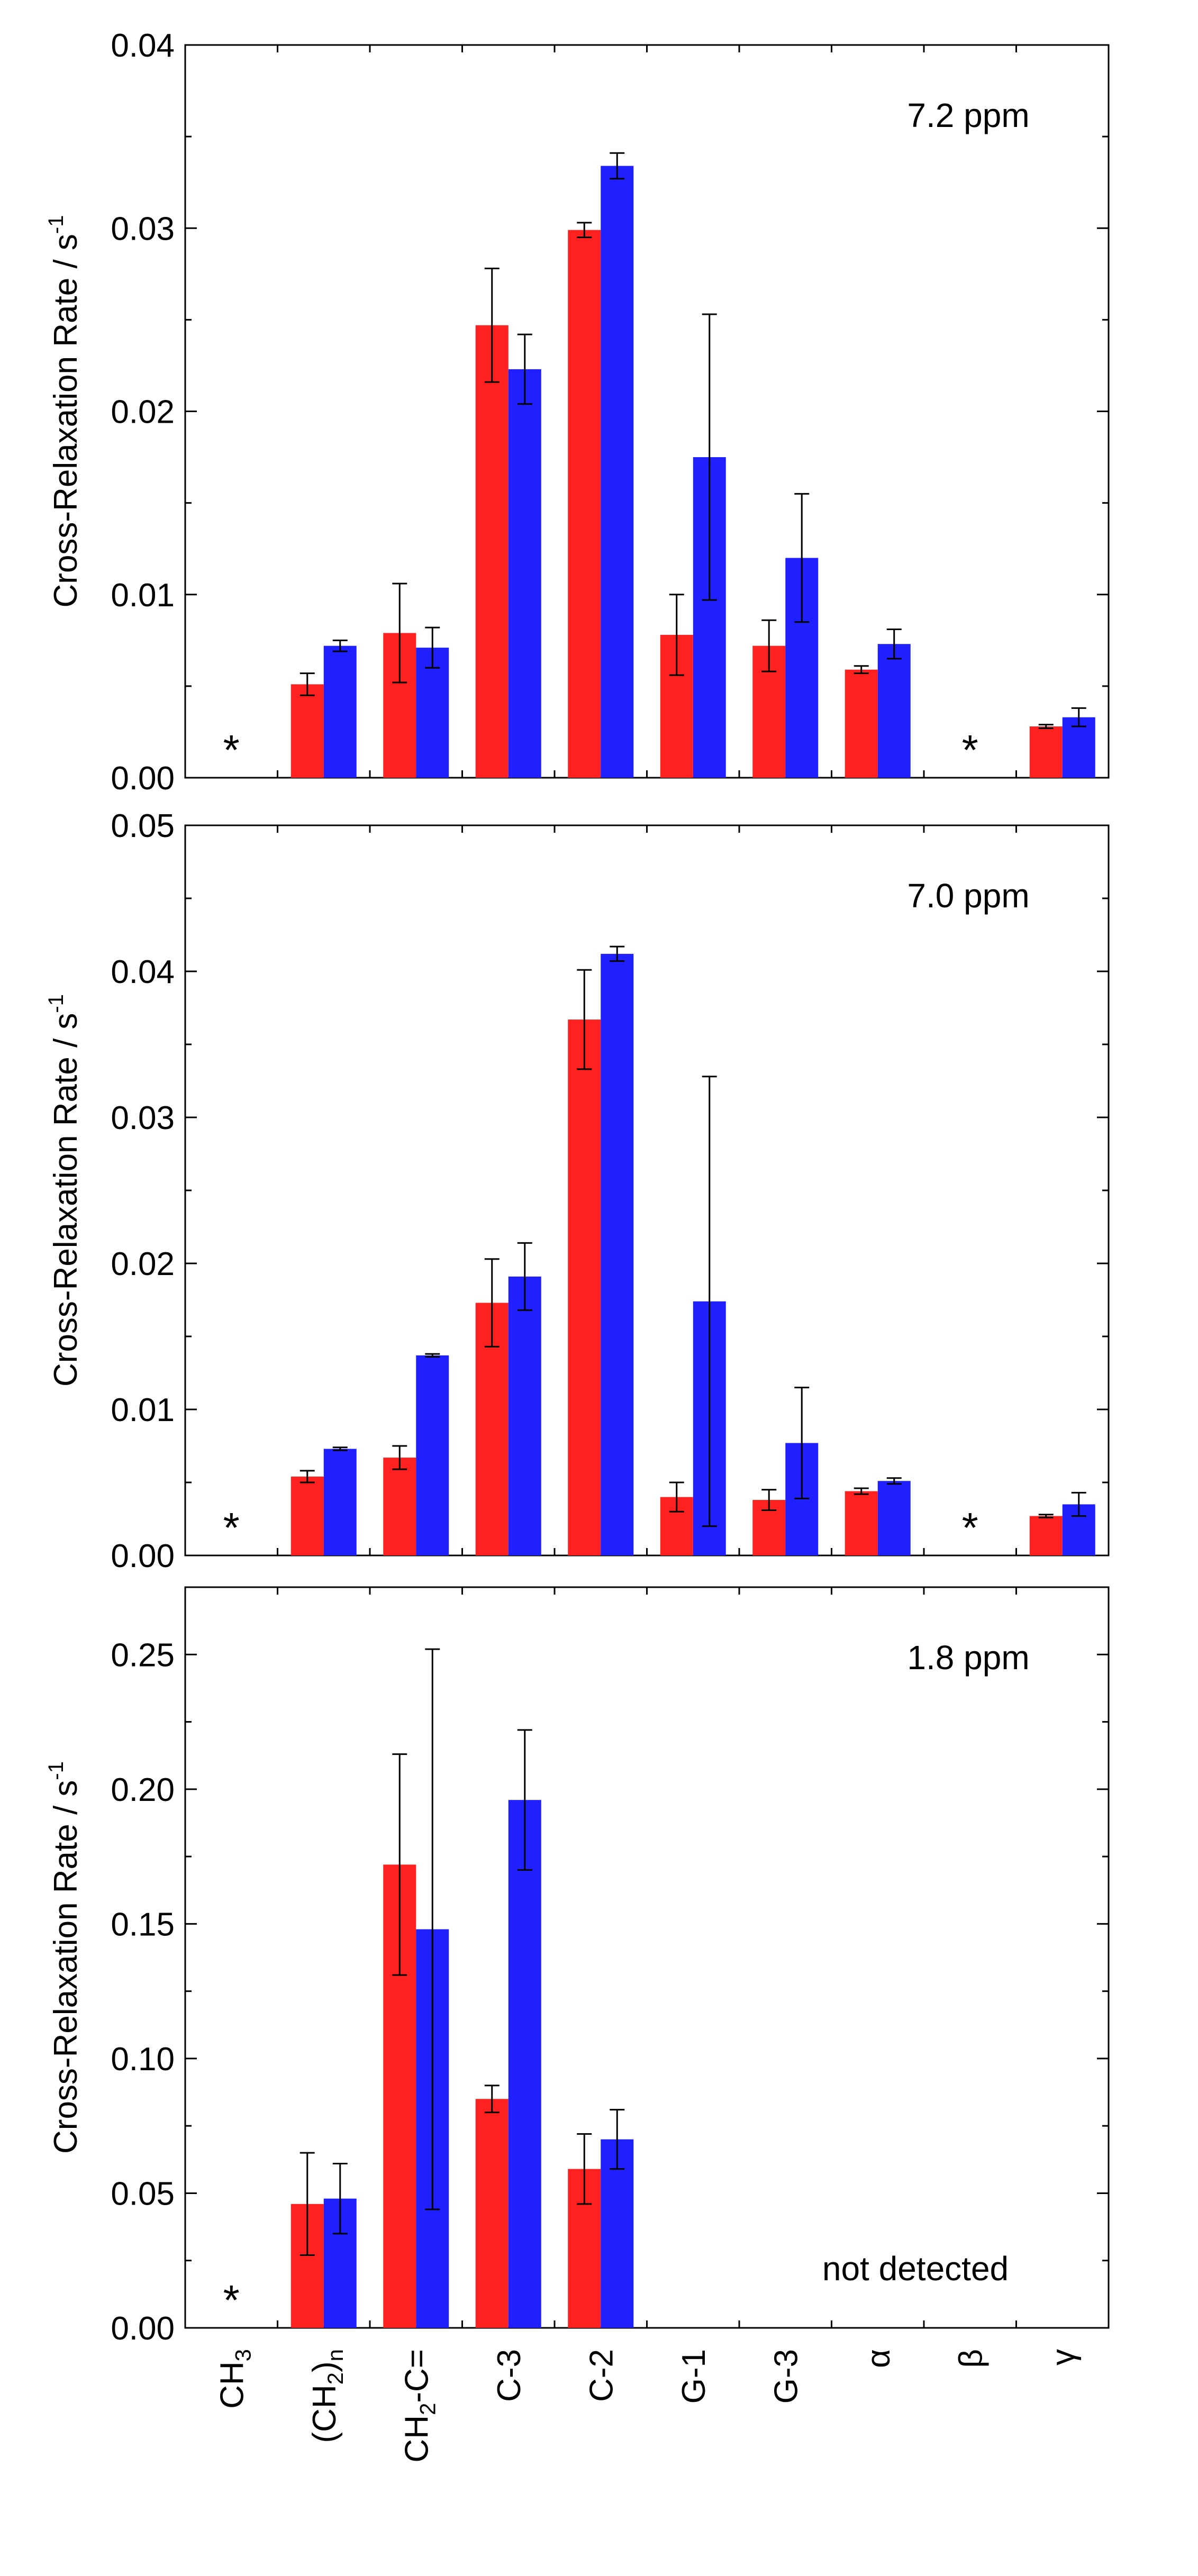 Image resolution: width=1198 pixels, height=2576 pixels. What do you see at coordinates (694, 2376) in the screenshot?
I see `x-category-label: G-1` at bounding box center [694, 2376].